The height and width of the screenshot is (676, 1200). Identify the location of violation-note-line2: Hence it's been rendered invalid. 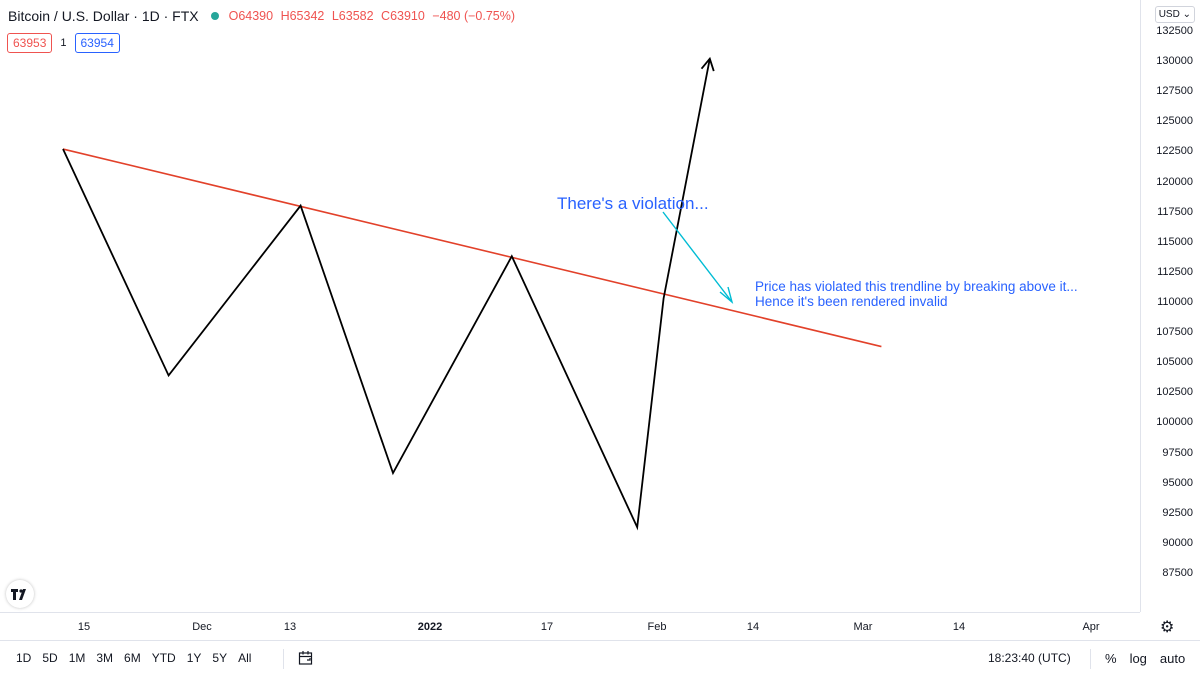
(851, 301).